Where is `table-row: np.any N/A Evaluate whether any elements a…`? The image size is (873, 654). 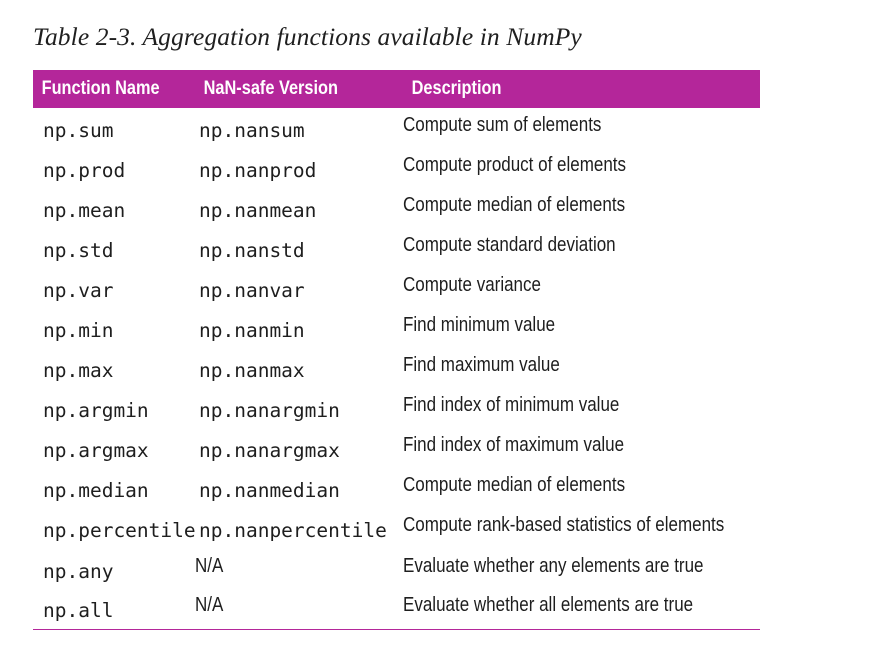
table-row: np.any N/A Evaluate whether any elements a… is located at coordinates (396, 569).